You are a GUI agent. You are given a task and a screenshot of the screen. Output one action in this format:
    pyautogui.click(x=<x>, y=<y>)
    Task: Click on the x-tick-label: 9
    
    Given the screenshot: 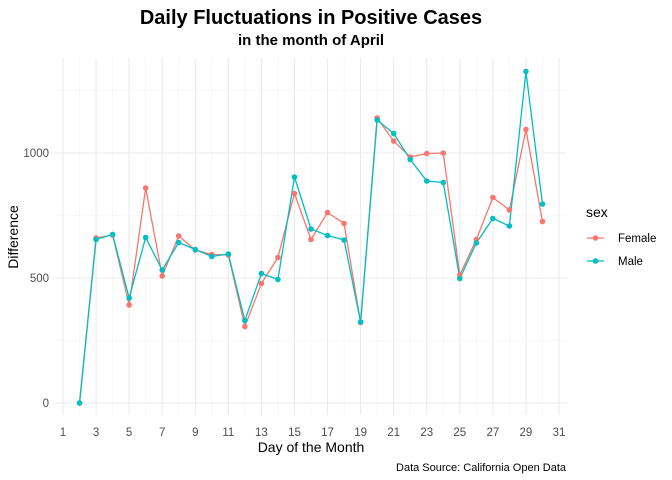 What is the action you would take?
    pyautogui.click(x=195, y=433)
    